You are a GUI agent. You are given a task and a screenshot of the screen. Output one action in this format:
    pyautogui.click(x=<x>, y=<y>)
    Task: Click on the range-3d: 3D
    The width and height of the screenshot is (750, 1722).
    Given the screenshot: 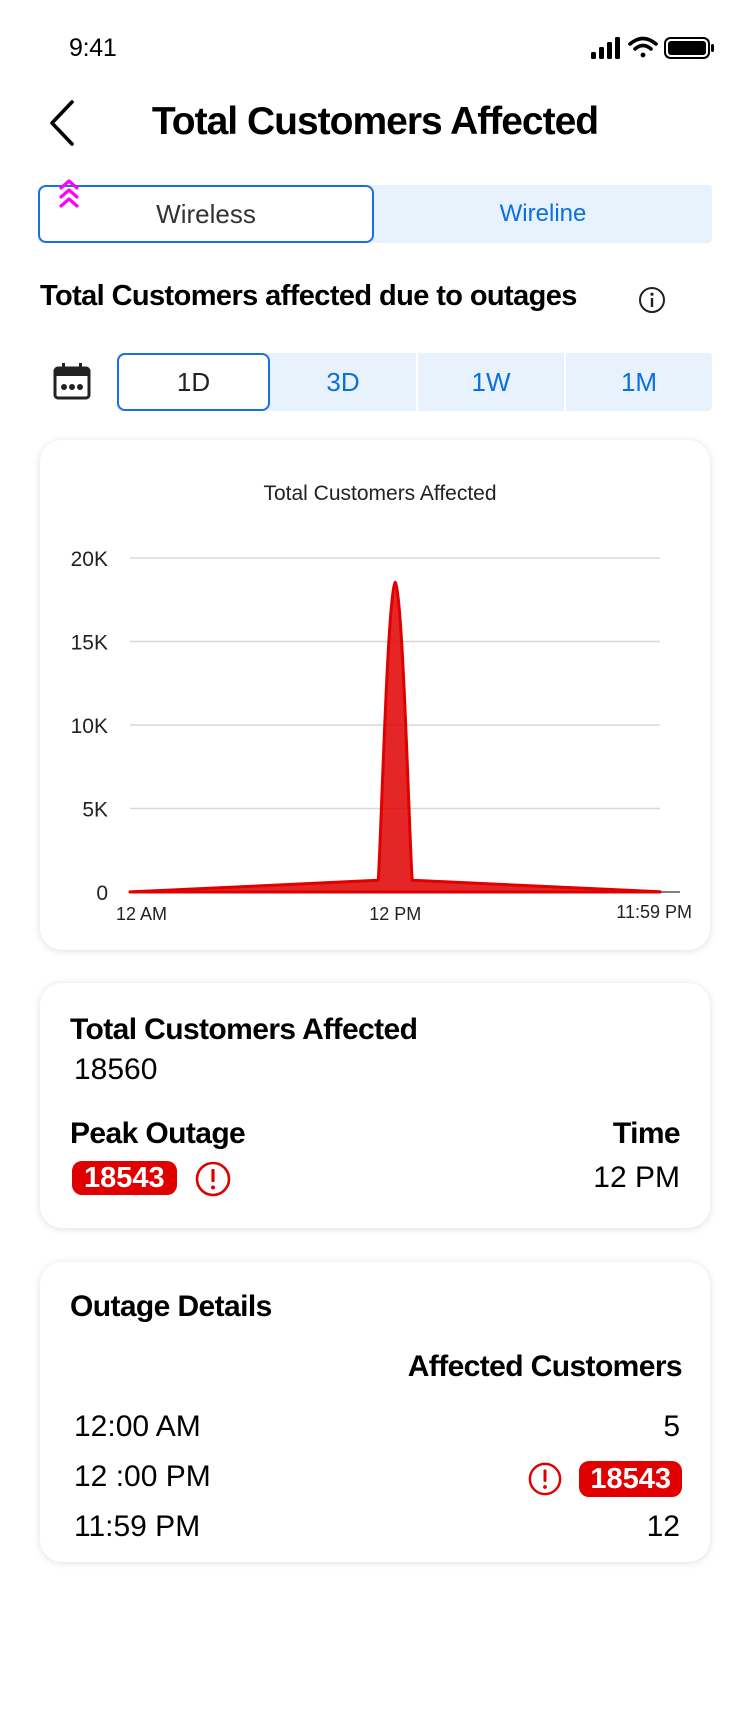 What is the action you would take?
    pyautogui.click(x=343, y=381)
    